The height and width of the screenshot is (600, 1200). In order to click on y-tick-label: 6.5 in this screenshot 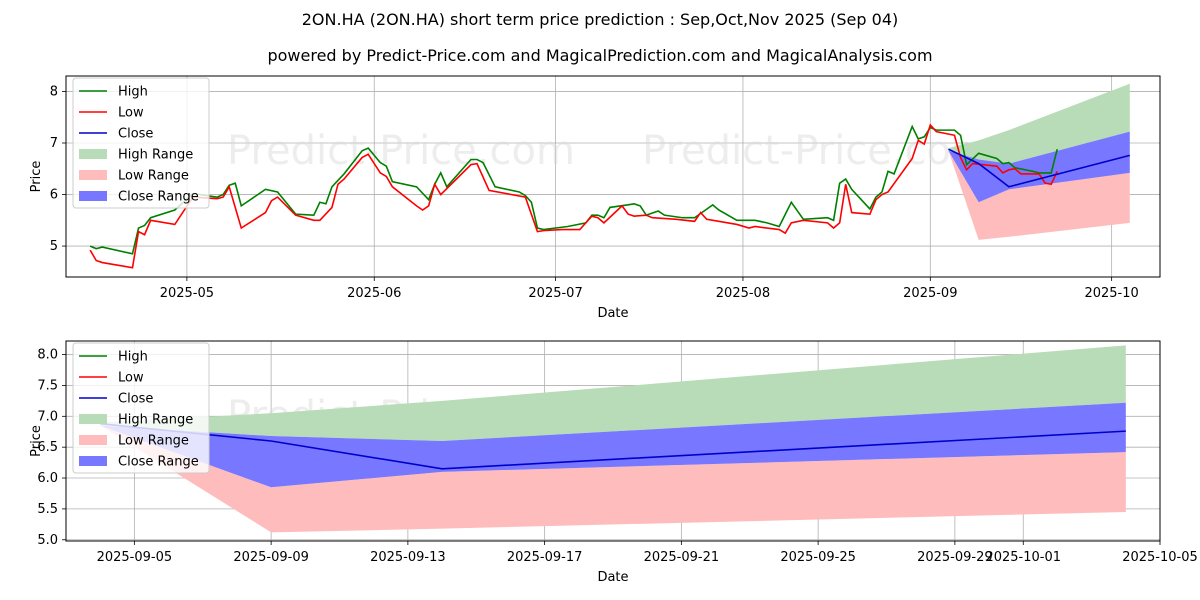, I will do `click(47, 447)`.